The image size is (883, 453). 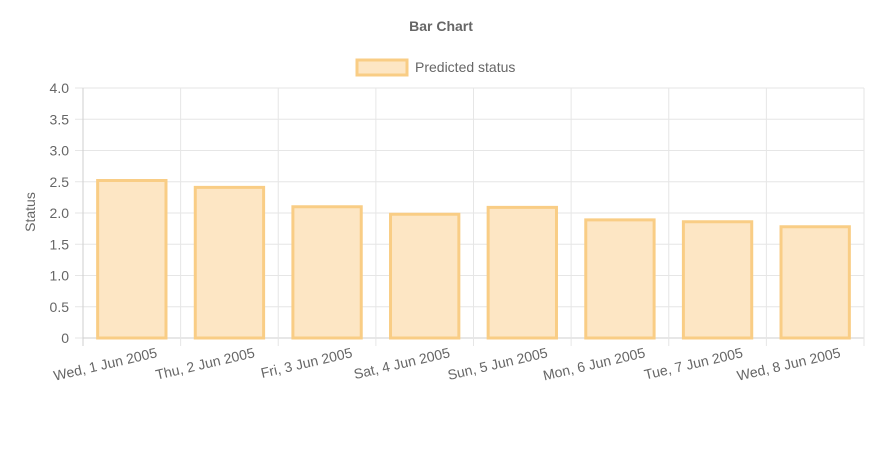 I want to click on x-tick-label: Sat, 4 Jun 2005, so click(x=401, y=363).